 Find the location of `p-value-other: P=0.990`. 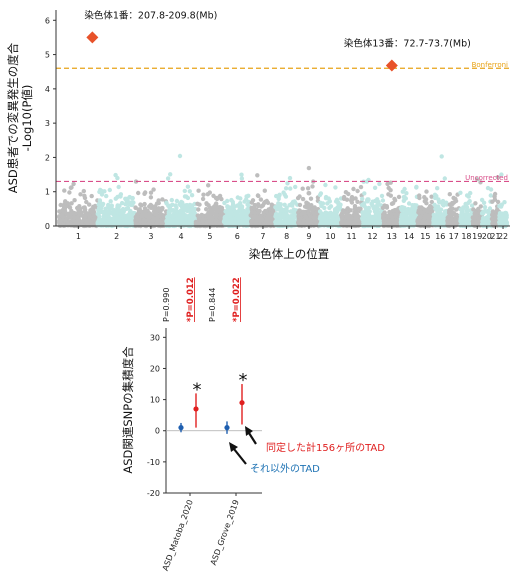

p-value-other: P=0.990 is located at coordinates (166, 305).